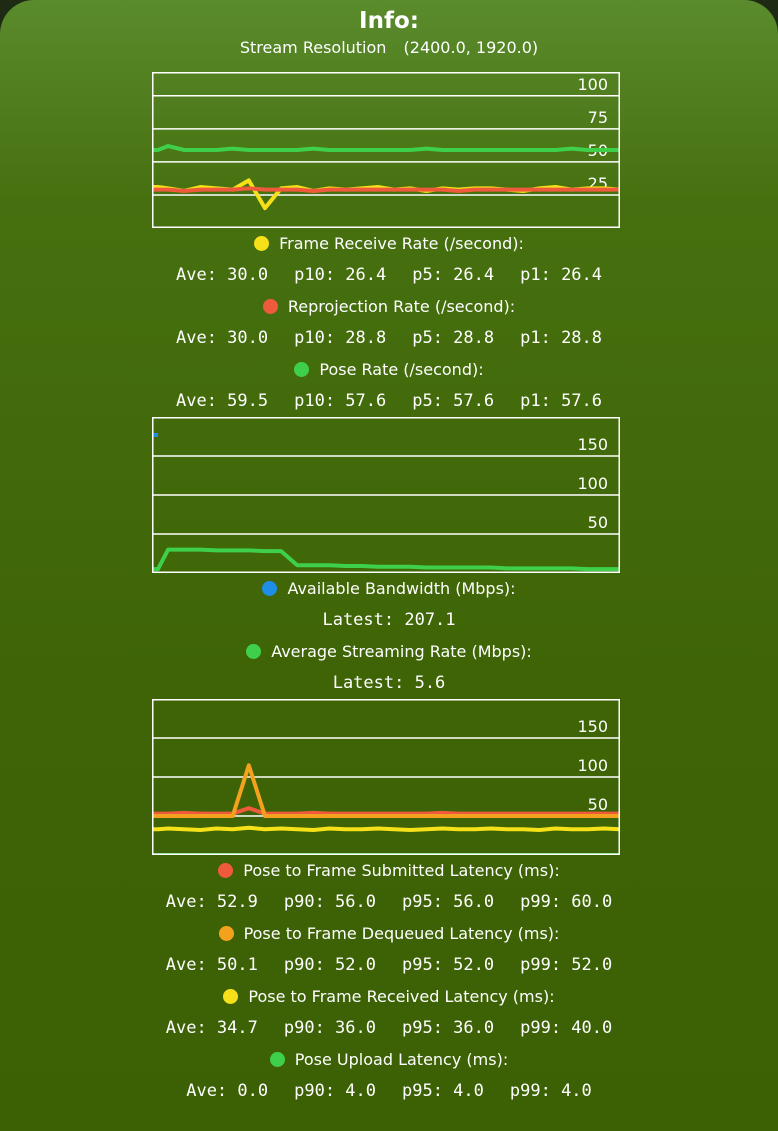 The image size is (778, 1131). What do you see at coordinates (566, 901) in the screenshot?
I see `stat: p99: 60.0` at bounding box center [566, 901].